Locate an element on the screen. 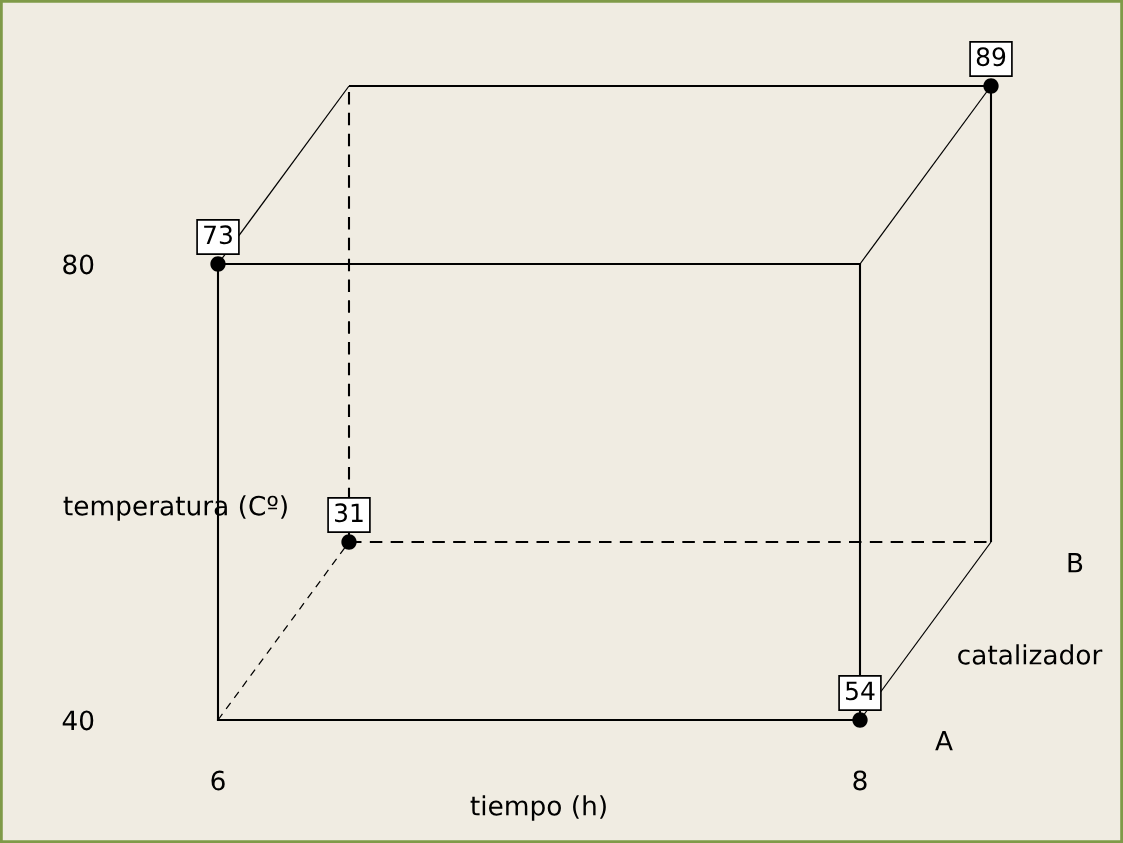  data-label: 89 is located at coordinates (991, 57).